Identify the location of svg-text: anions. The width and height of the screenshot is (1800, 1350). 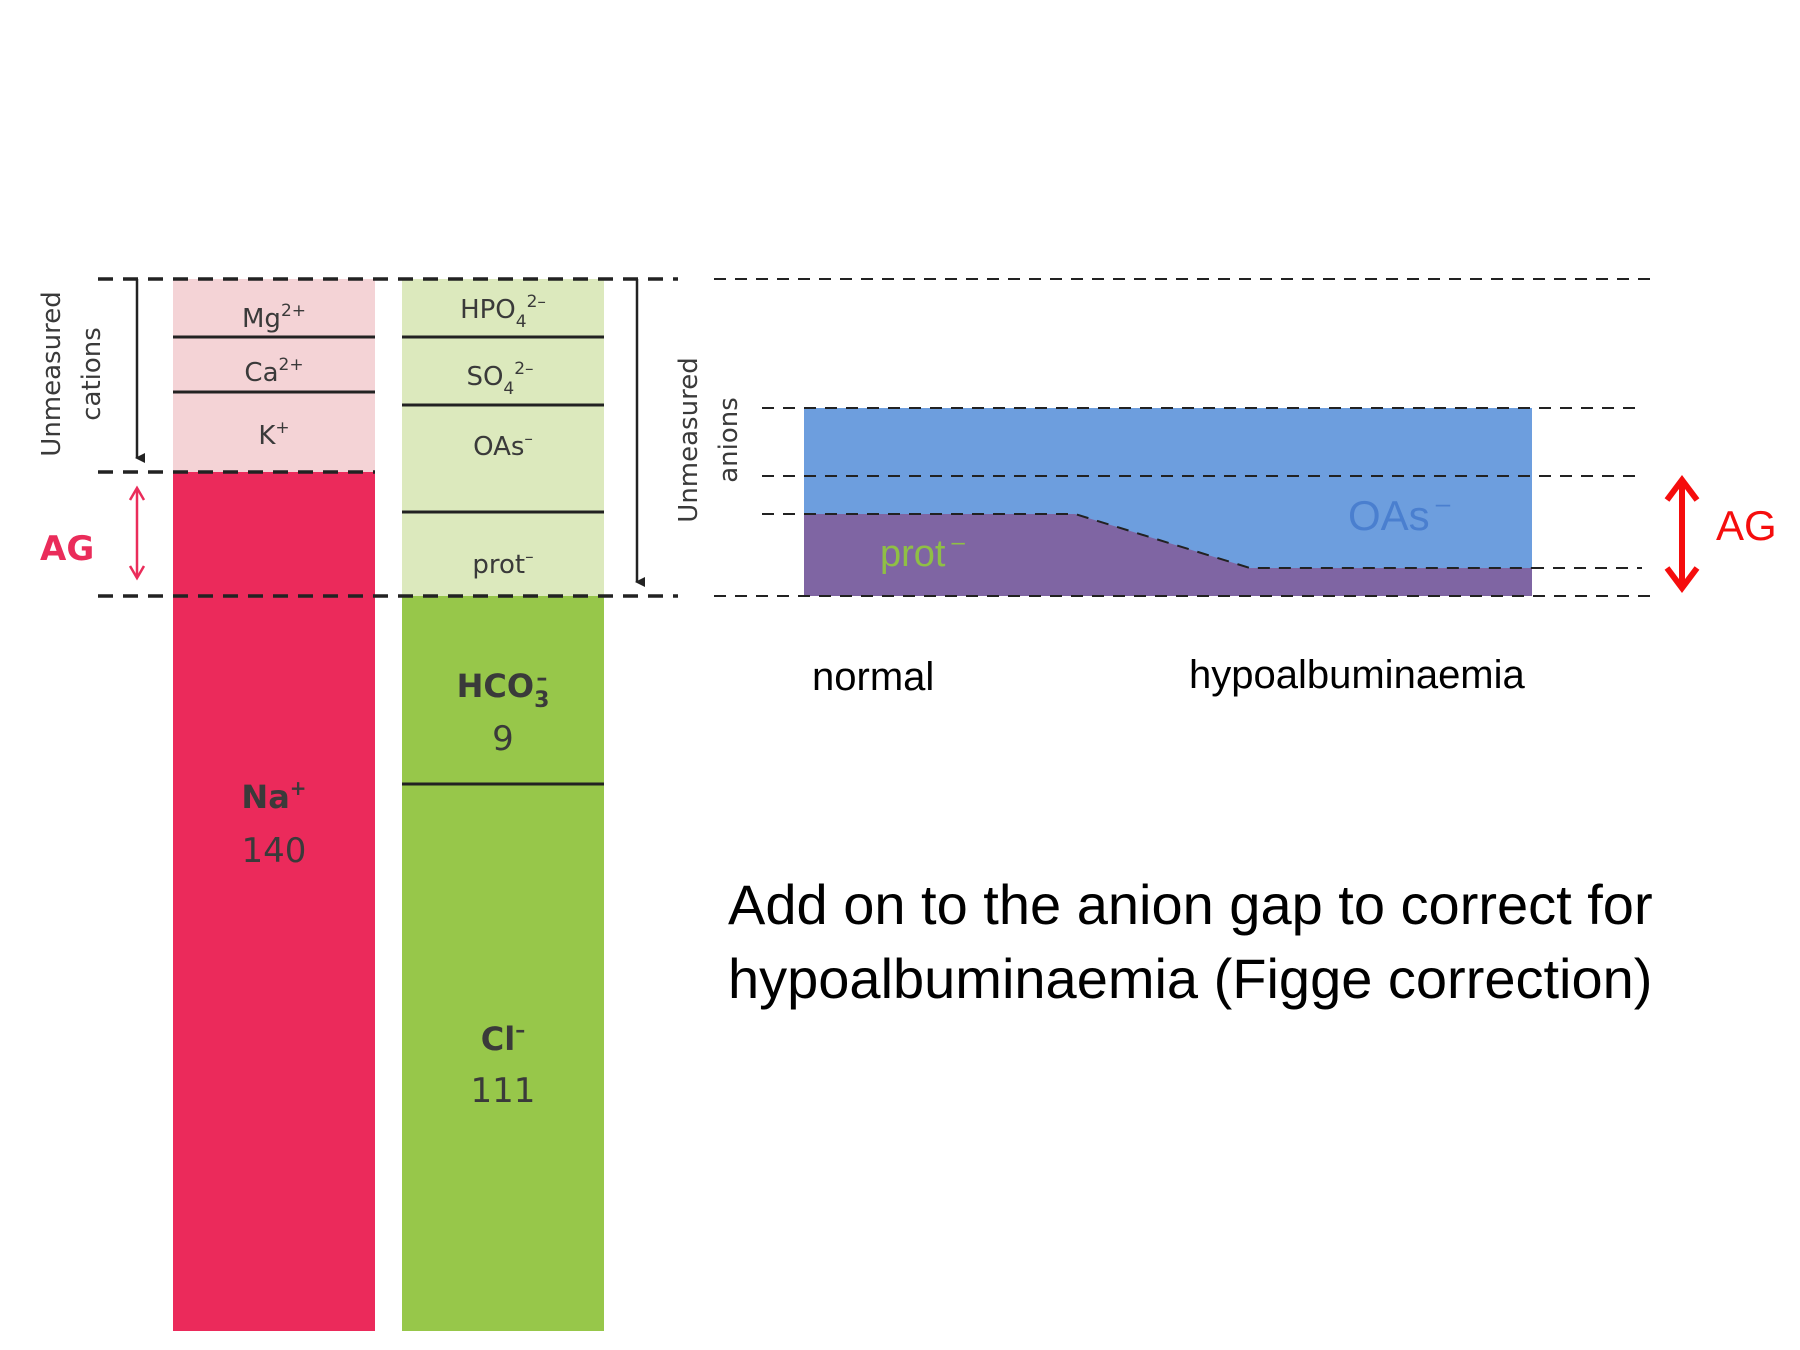
(729, 440).